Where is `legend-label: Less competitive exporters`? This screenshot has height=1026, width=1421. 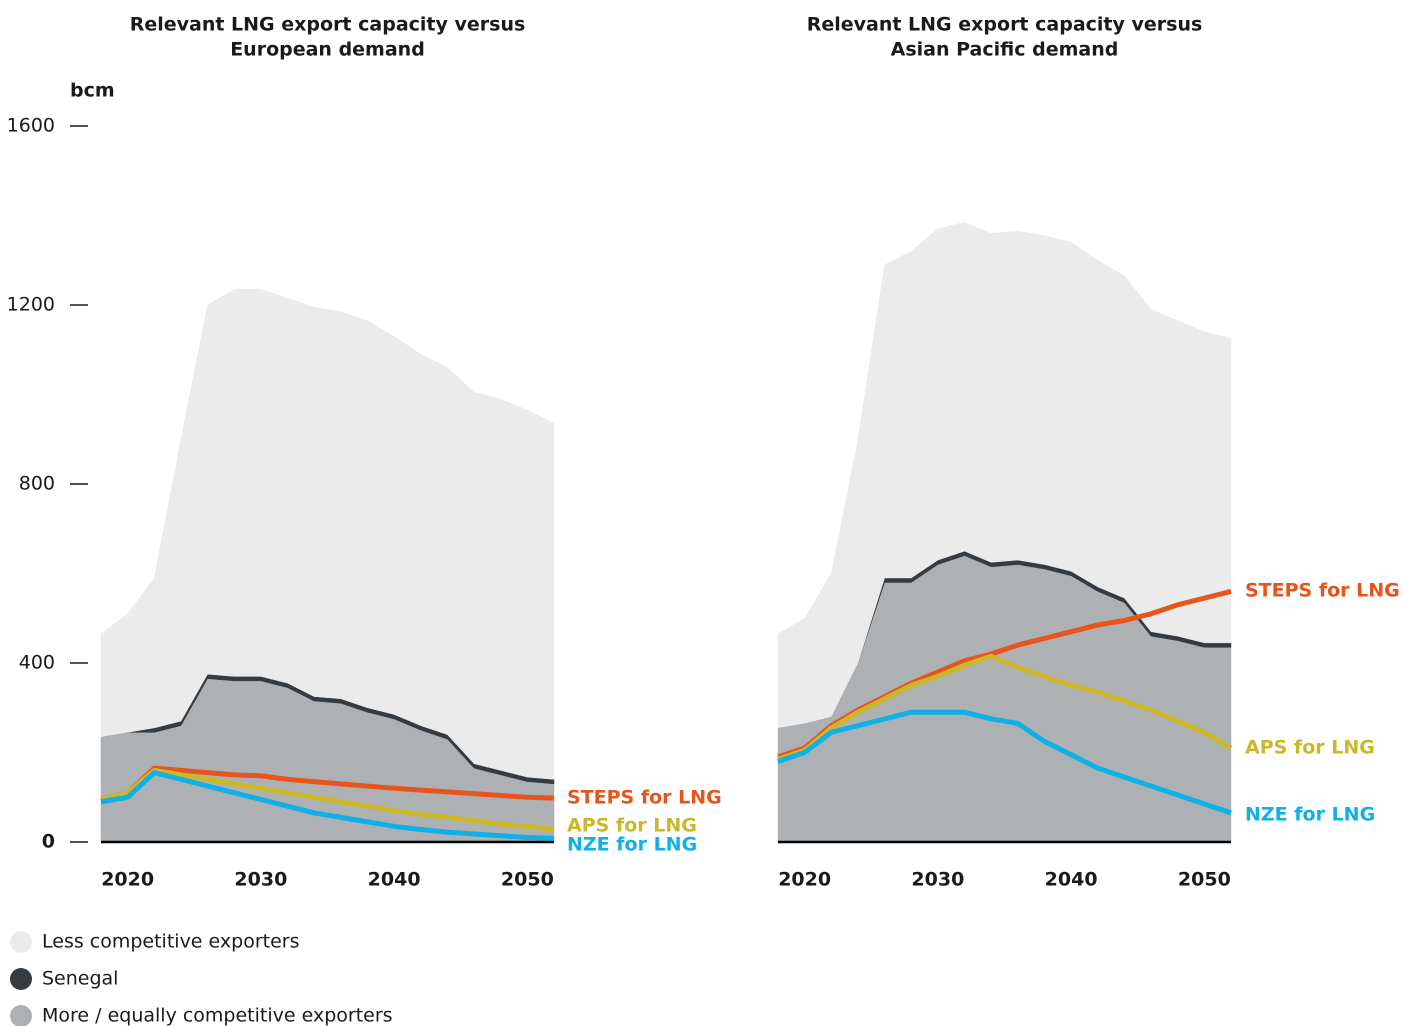
legend-label: Less competitive exporters is located at coordinates (170, 942).